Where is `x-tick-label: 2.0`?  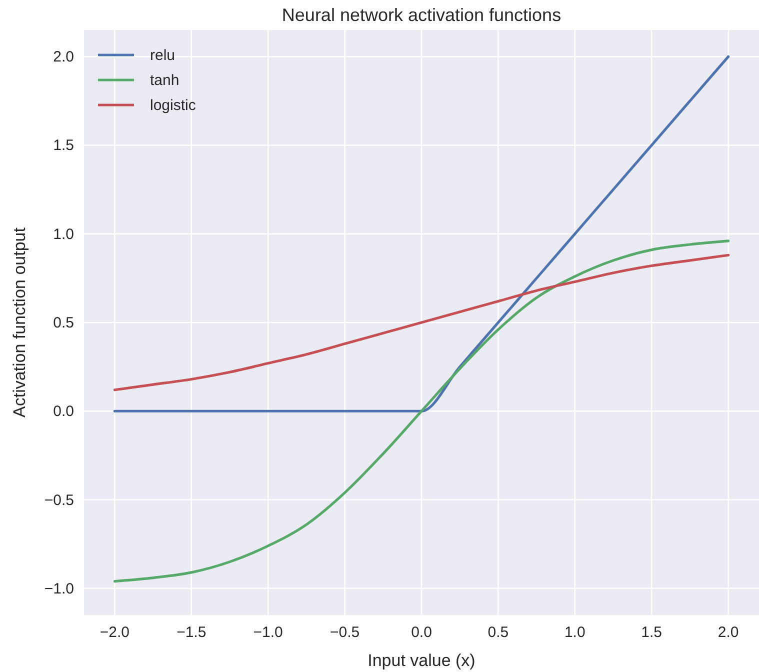
x-tick-label: 2.0 is located at coordinates (728, 632).